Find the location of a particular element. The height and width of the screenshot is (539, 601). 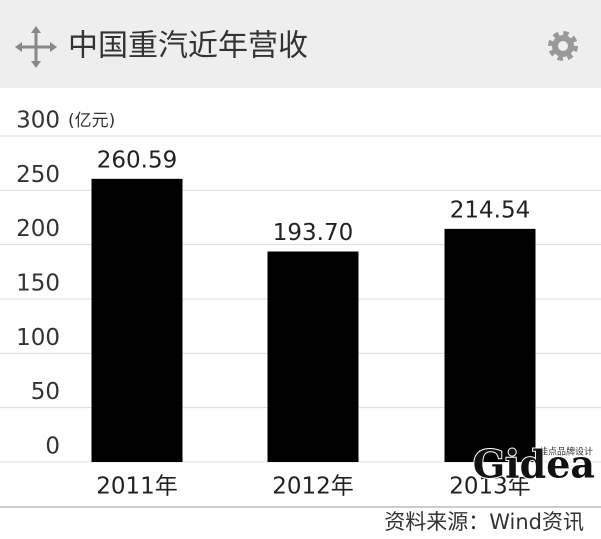

y-tick-label: 100 is located at coordinates (38, 338).